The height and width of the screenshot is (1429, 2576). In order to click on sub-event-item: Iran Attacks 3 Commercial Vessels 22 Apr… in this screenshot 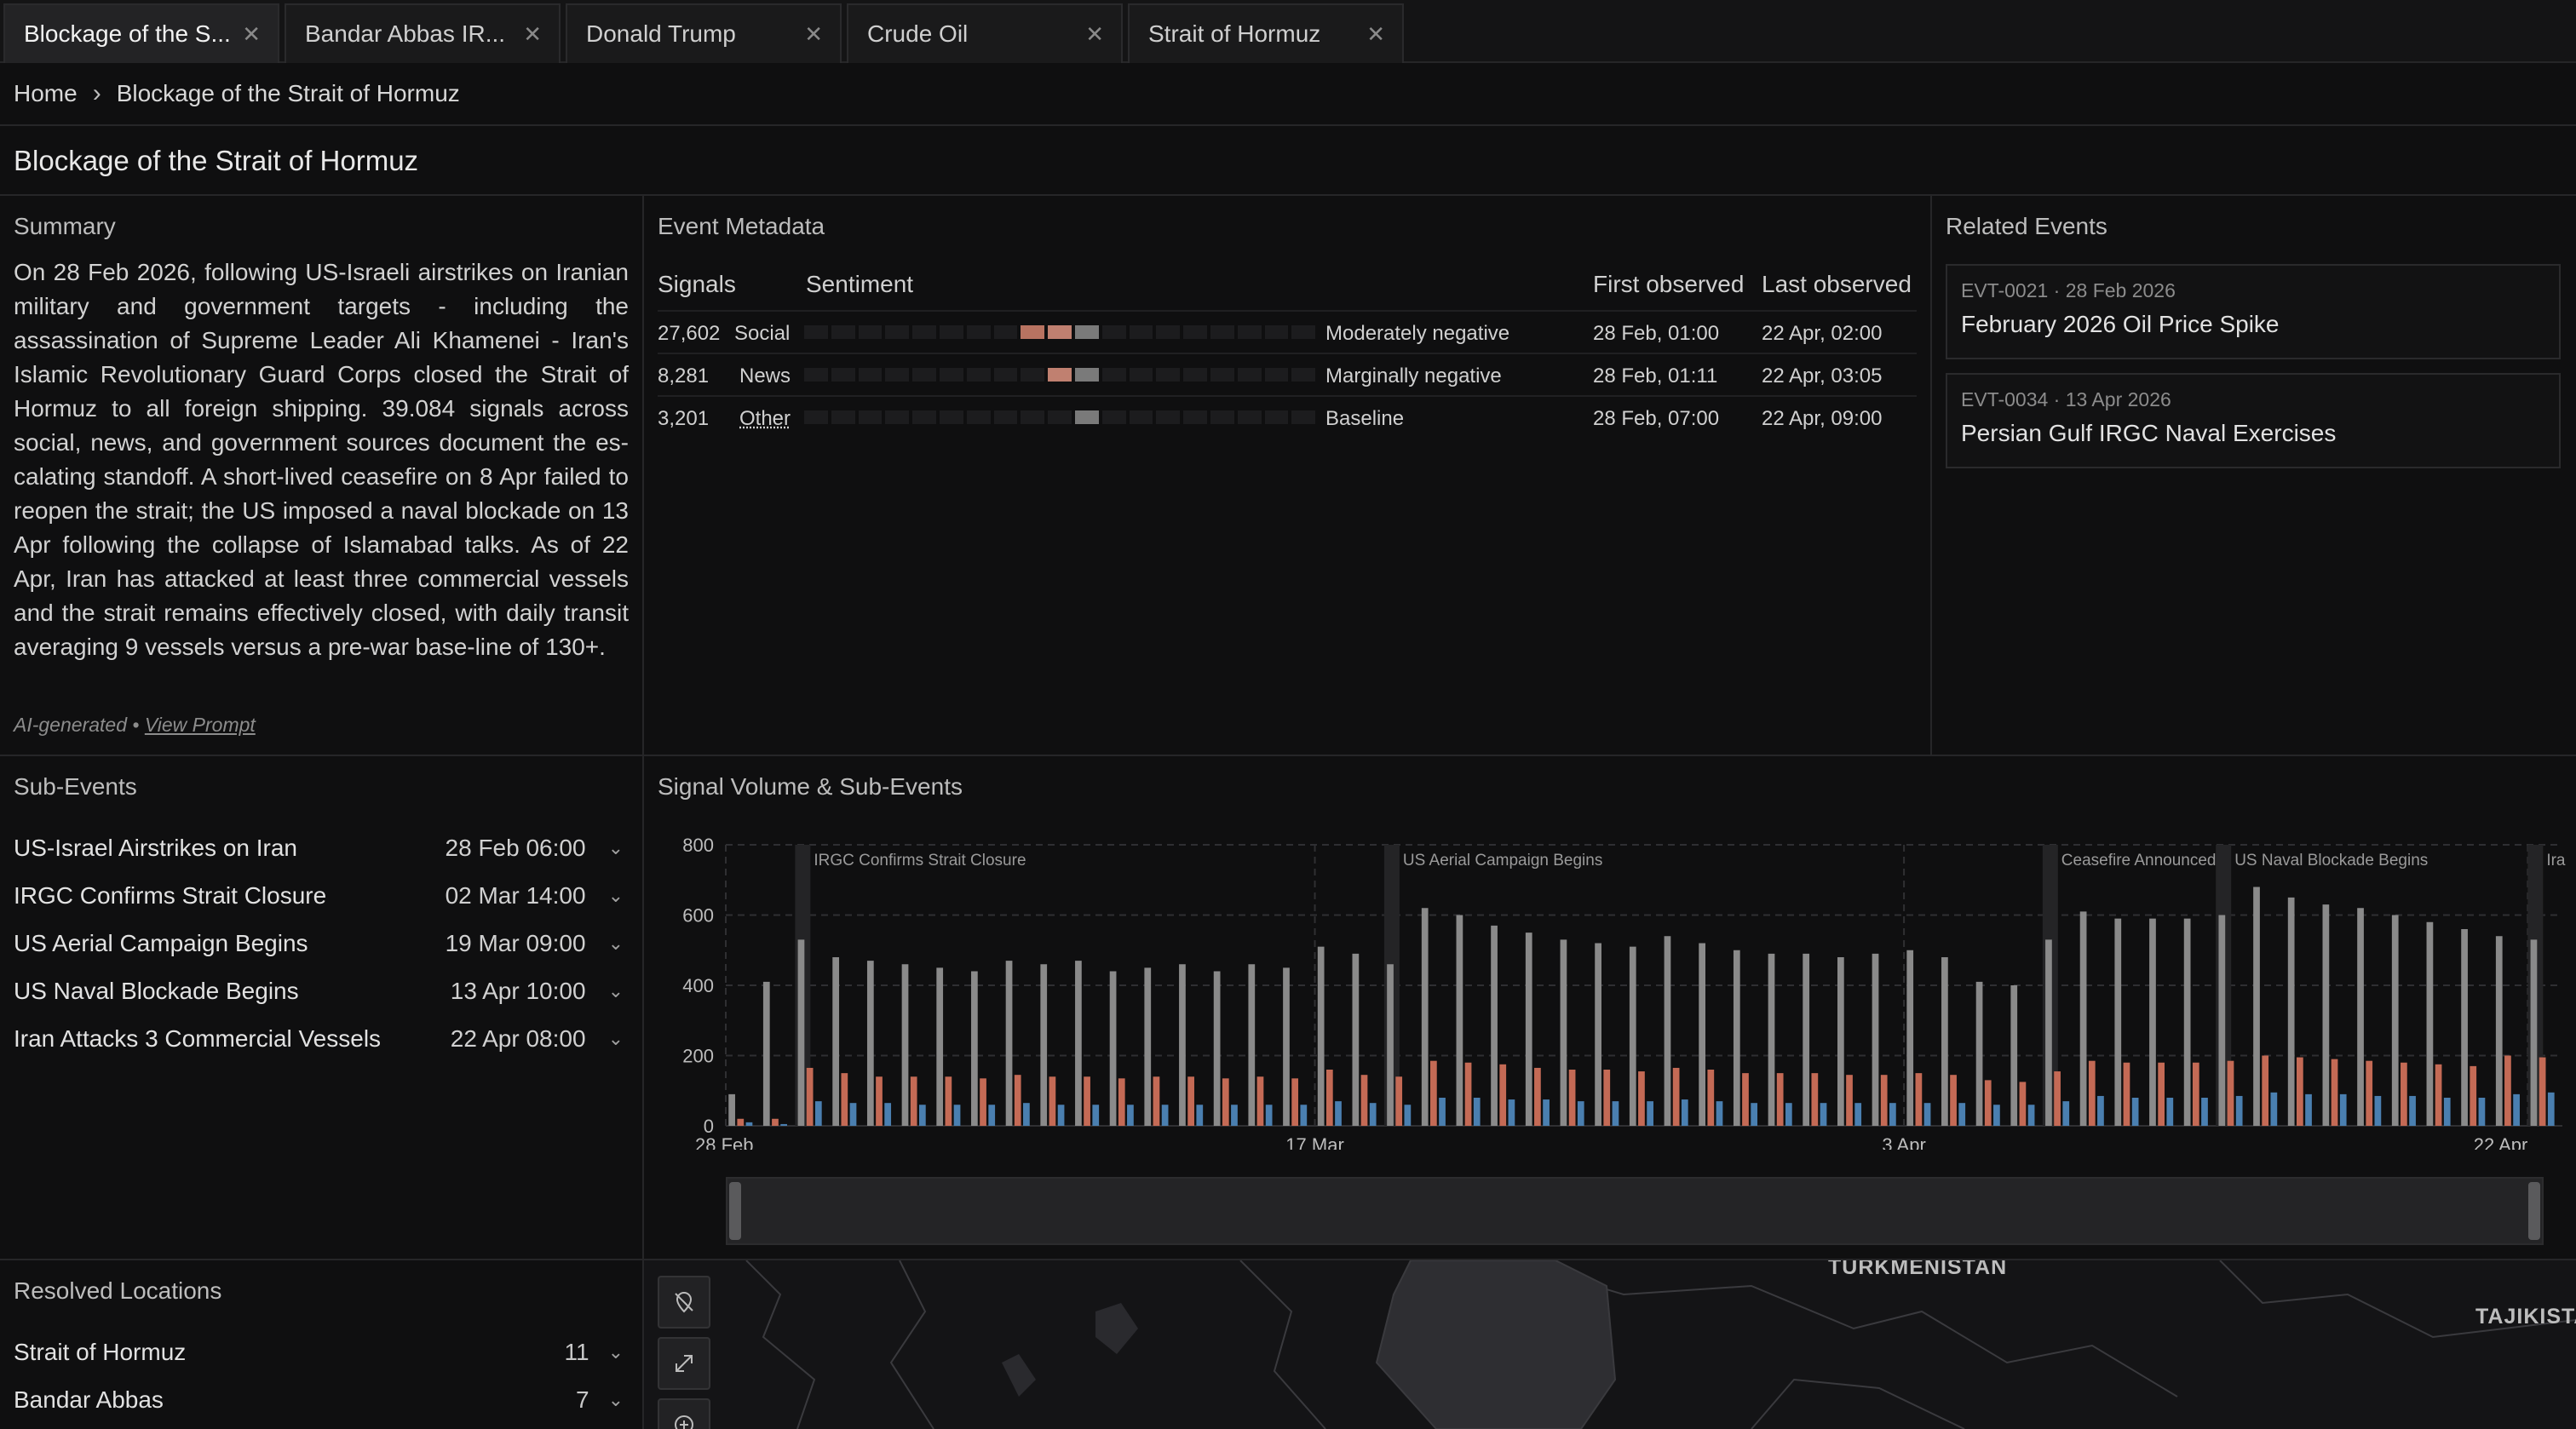, I will do `click(319, 1039)`.